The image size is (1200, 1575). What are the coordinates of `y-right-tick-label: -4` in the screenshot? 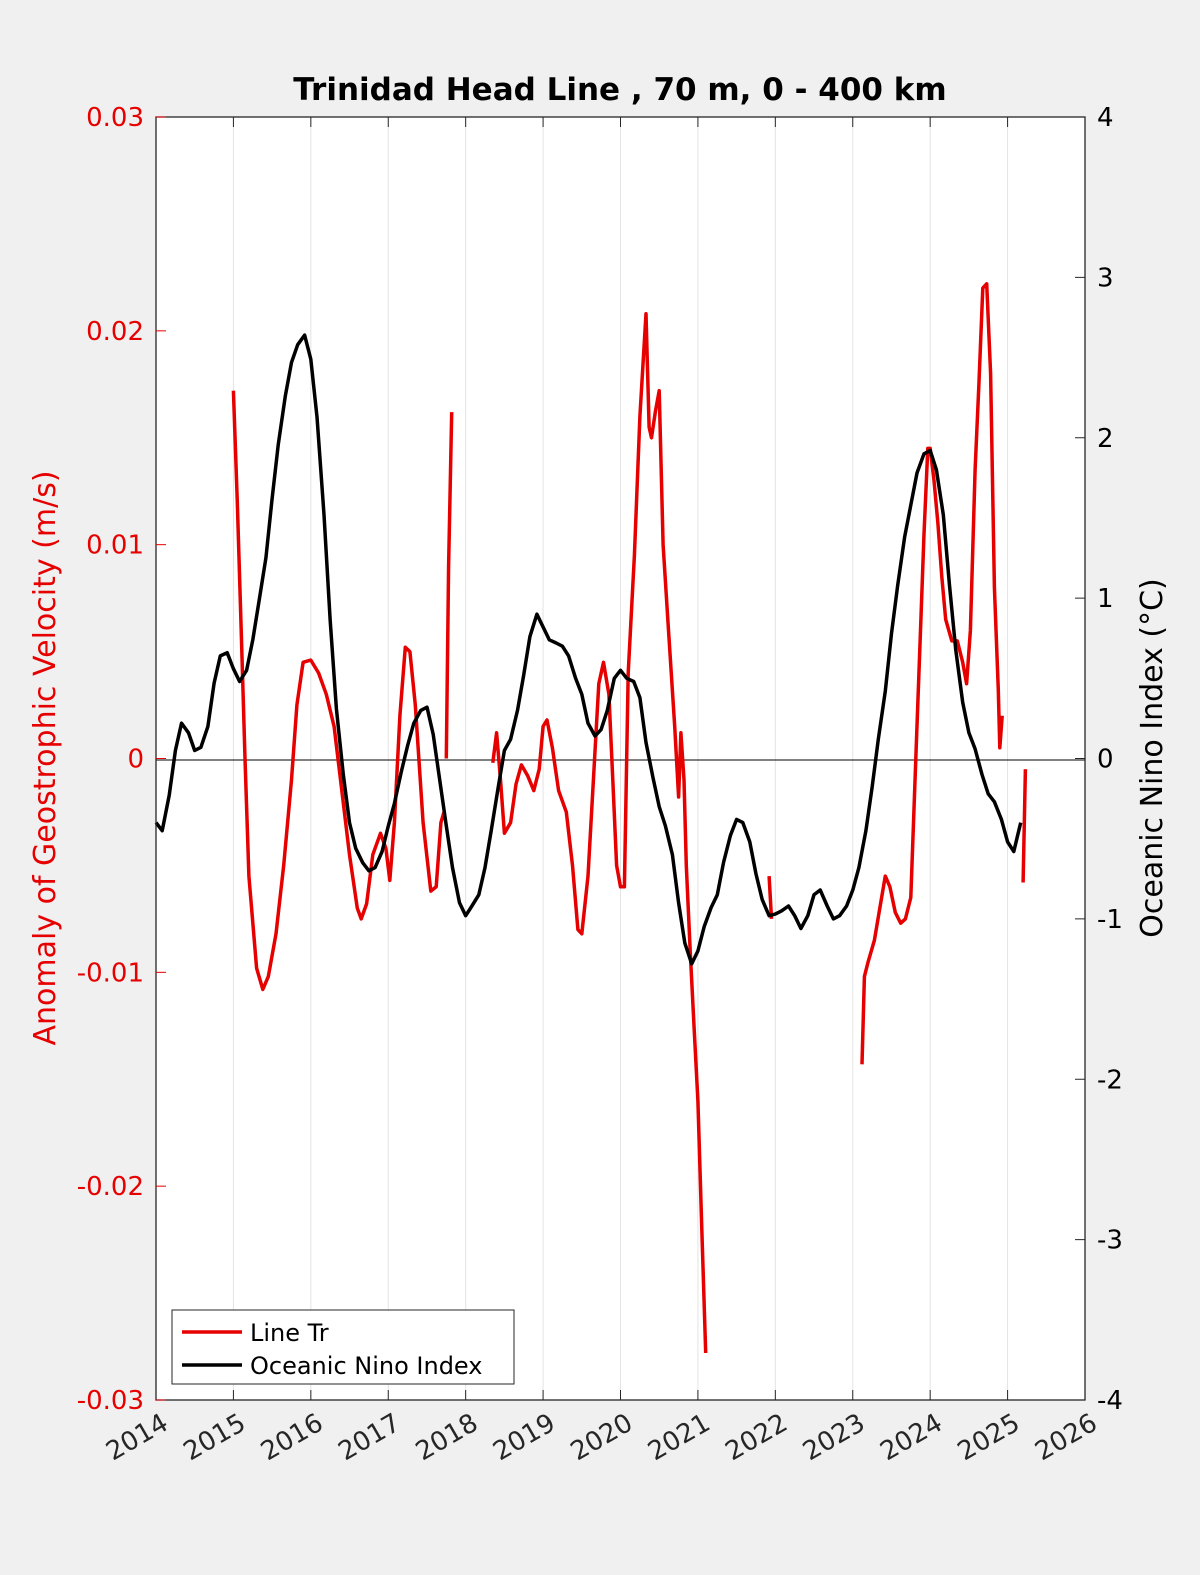 It's located at (1110, 1401).